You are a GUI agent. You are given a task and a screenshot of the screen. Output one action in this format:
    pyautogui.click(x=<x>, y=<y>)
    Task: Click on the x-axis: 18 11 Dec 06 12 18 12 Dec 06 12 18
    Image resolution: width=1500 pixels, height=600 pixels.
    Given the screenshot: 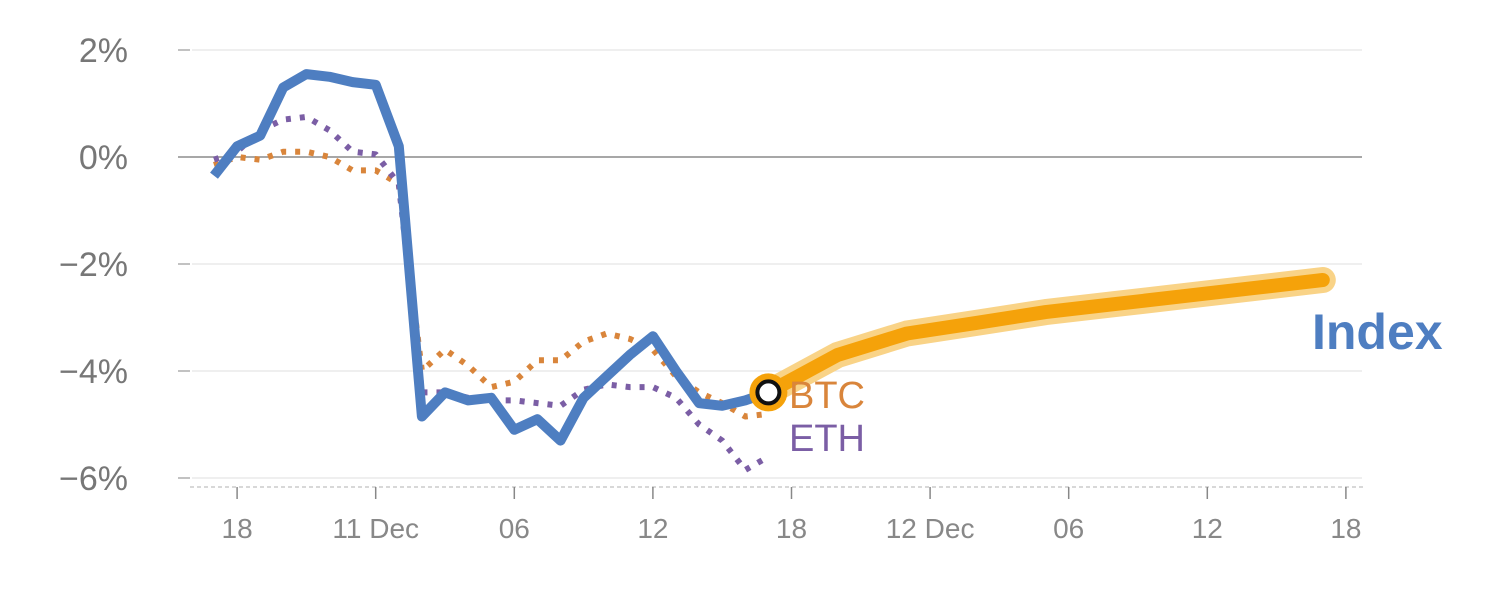 What is the action you would take?
    pyautogui.click(x=778, y=515)
    